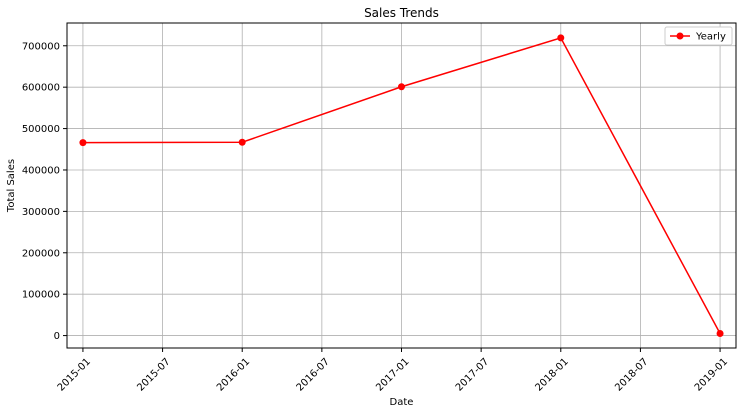 This screenshot has width=743, height=414. I want to click on legend: Yearly, so click(698, 36).